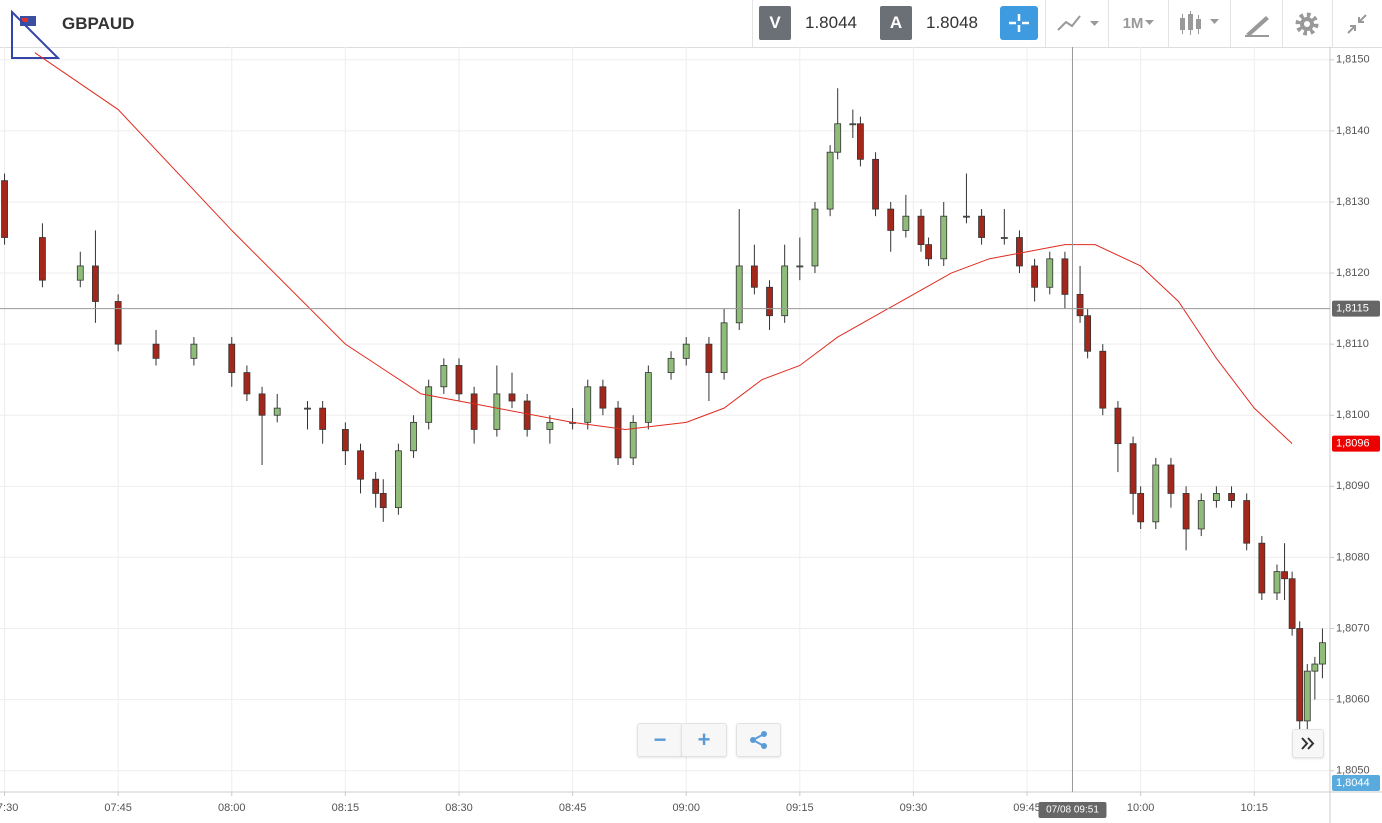 This screenshot has width=1382, height=823. Describe the element at coordinates (660, 740) in the screenshot. I see `zoom-out-button: −` at that location.